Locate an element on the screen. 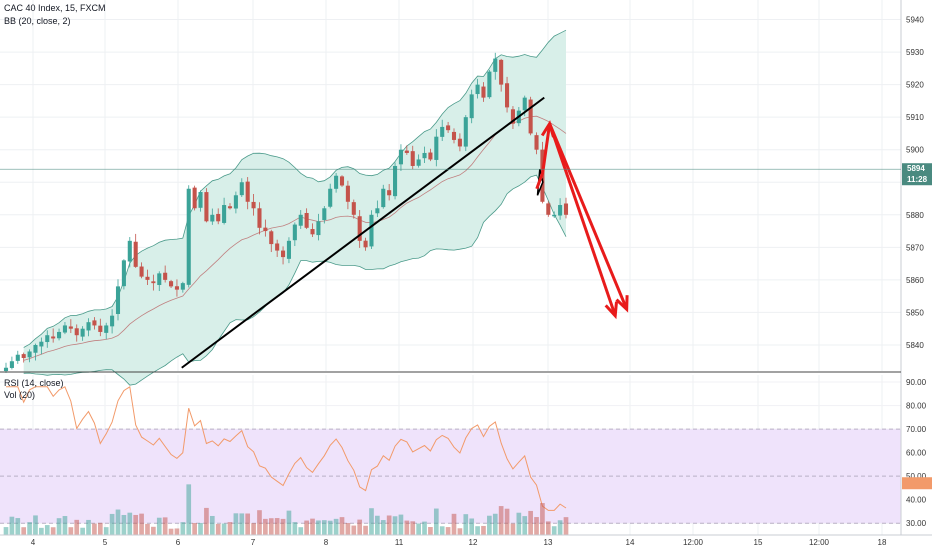 The image size is (932, 550). projection-arrow is located at coordinates (588, 216).